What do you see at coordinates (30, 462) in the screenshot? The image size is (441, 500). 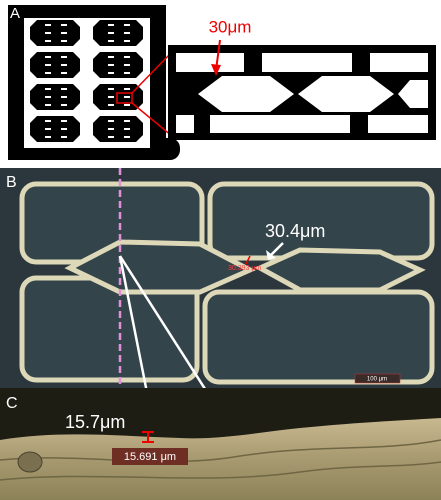 I see `shape-ellipse` at bounding box center [30, 462].